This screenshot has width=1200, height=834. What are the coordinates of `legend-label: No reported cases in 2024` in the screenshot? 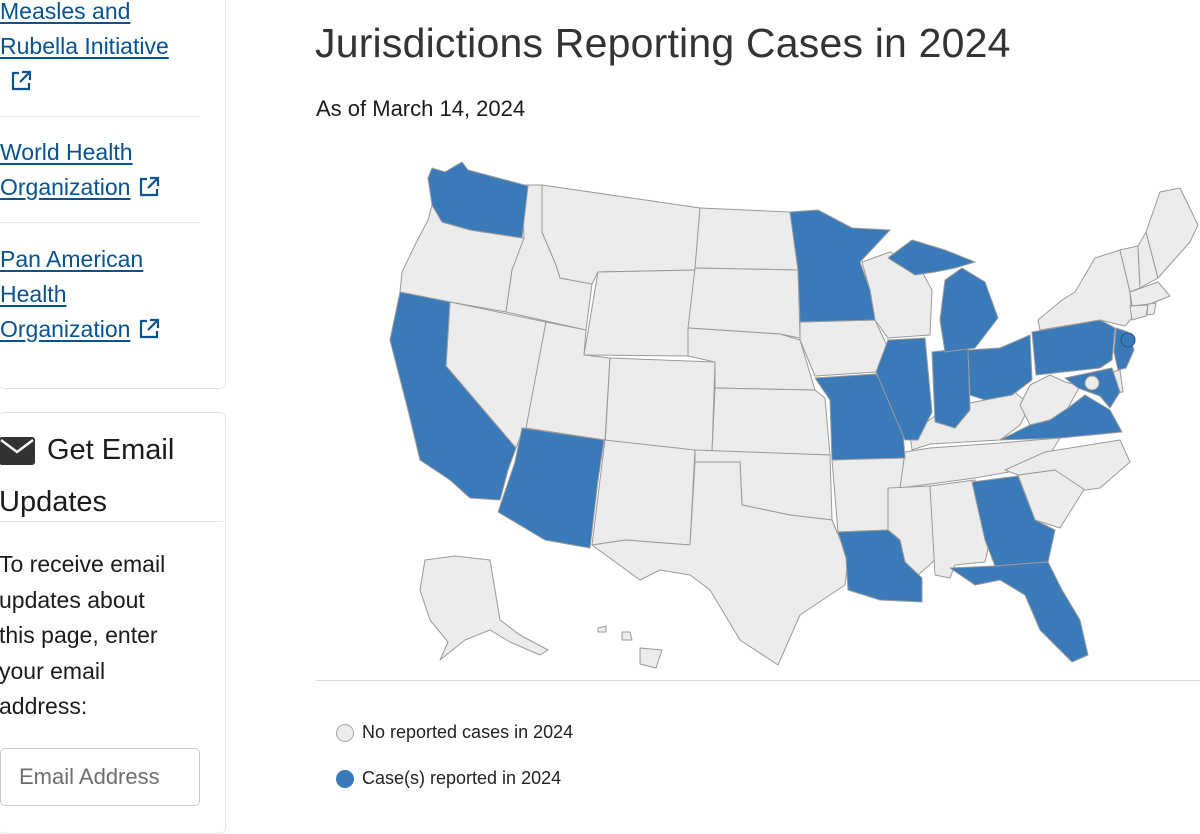 It's located at (468, 732).